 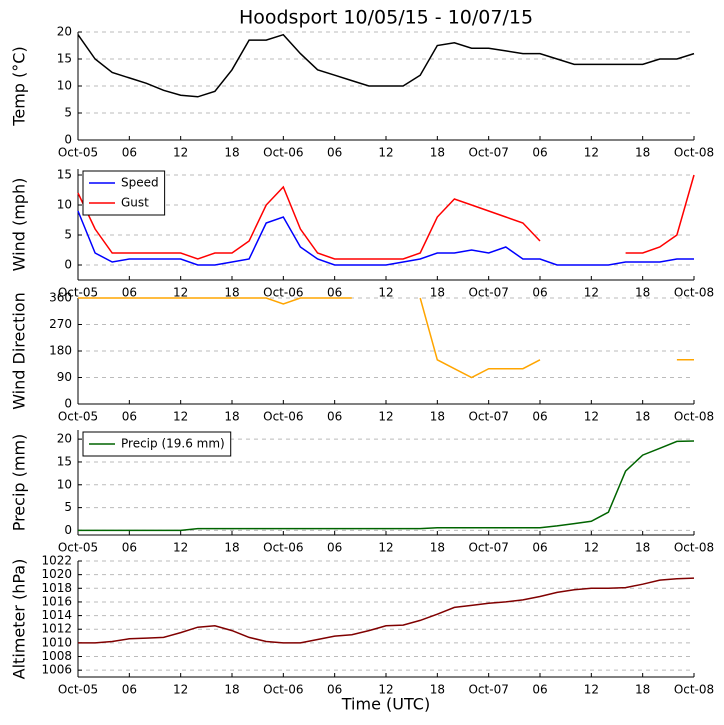 I want to click on y-axis-label: Altimeter (hPa), so click(x=19, y=619).